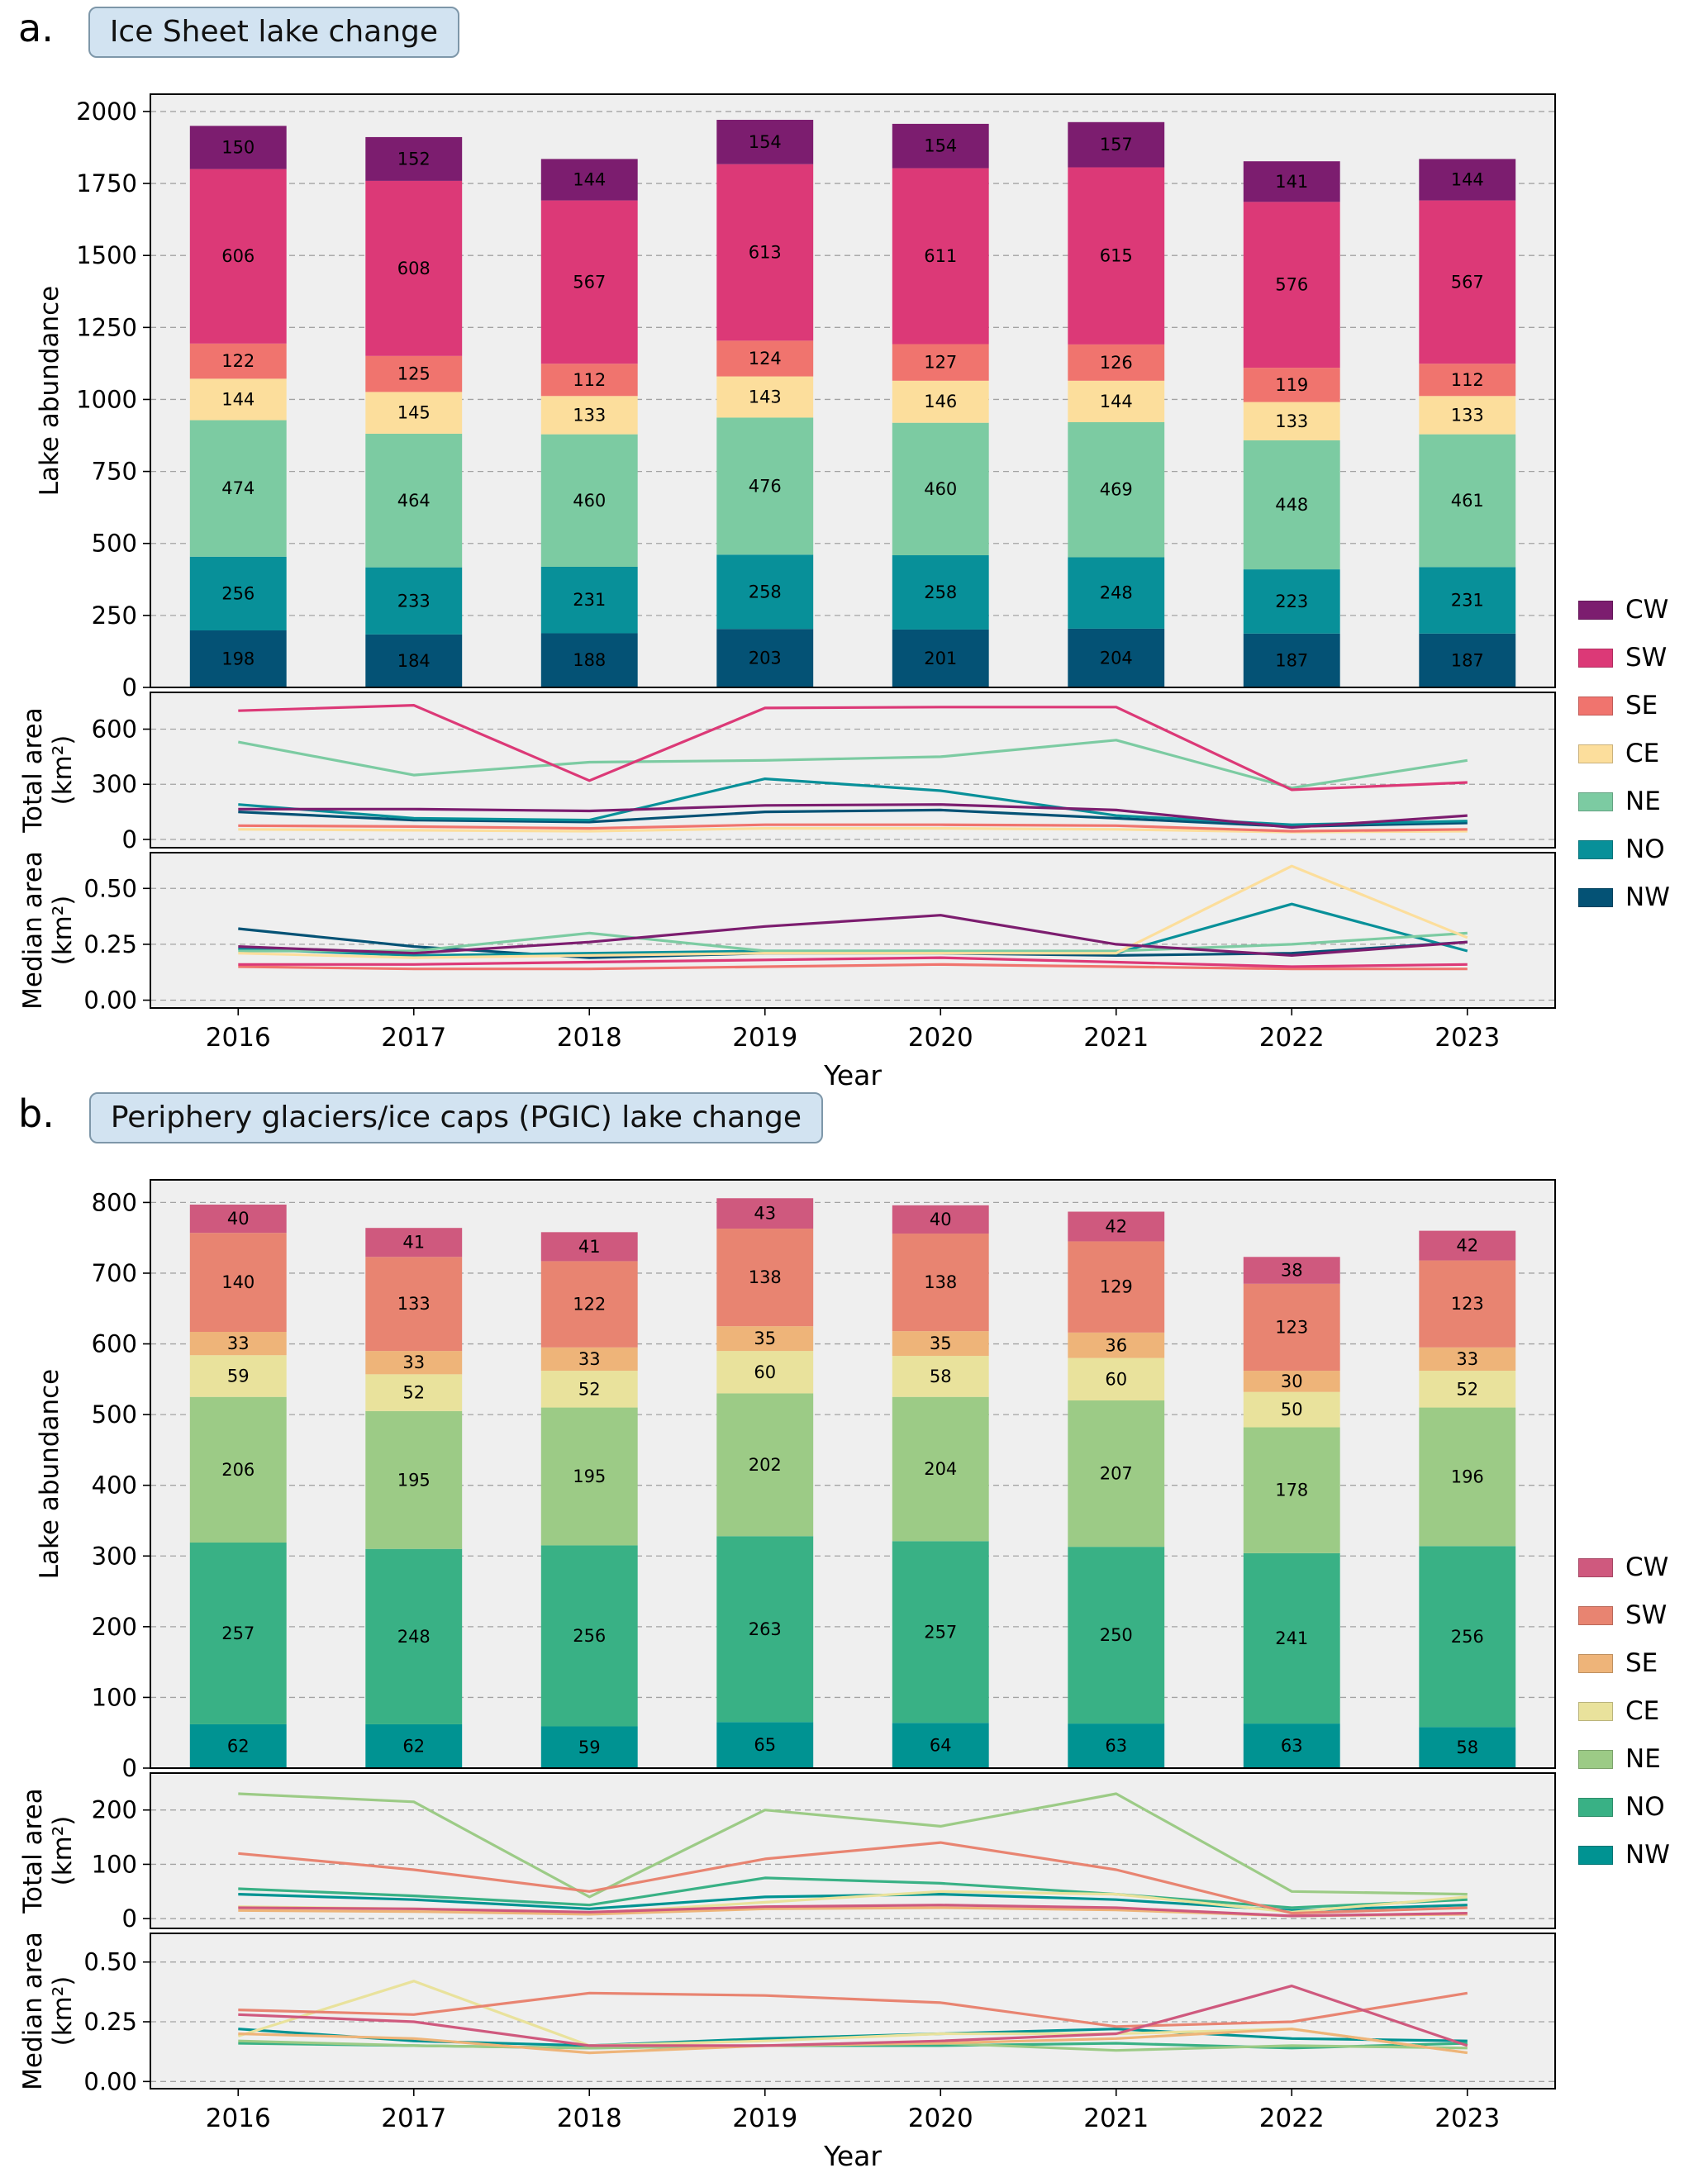 Image resolution: width=1708 pixels, height=2168 pixels. I want to click on bar-value-label: 567, so click(1467, 282).